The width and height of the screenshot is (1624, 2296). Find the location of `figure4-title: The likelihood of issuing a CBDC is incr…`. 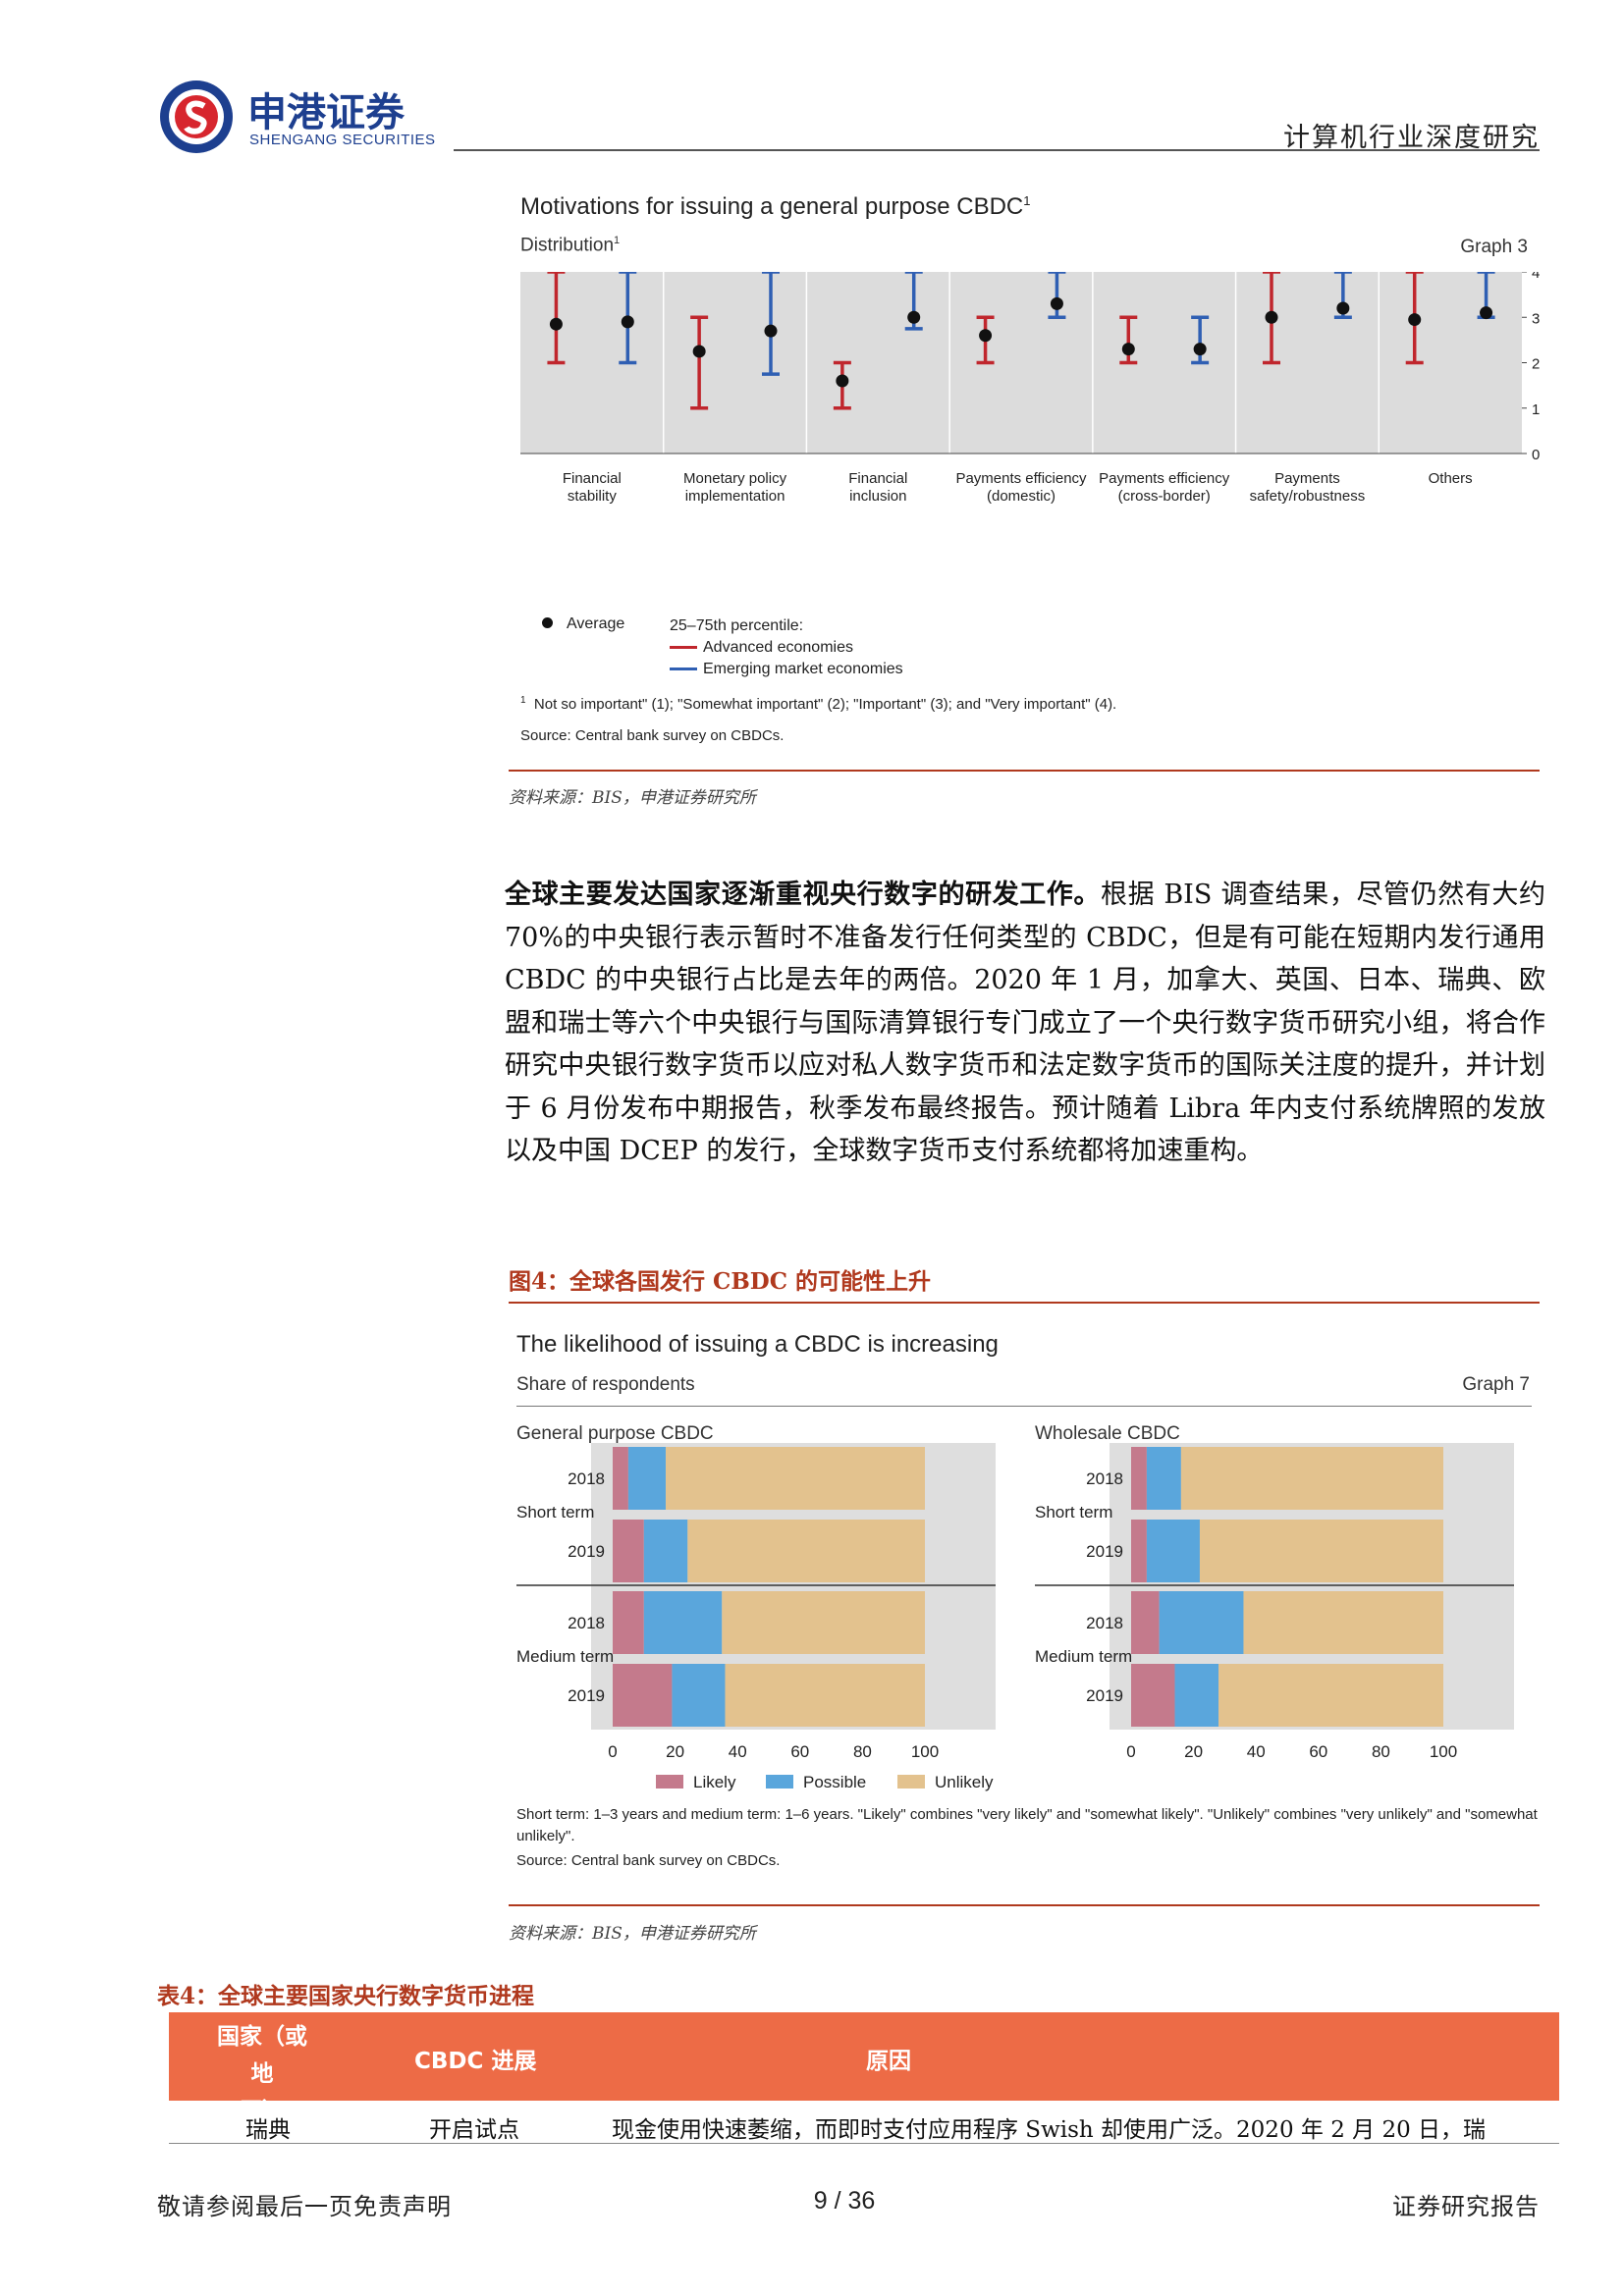

figure4-title: The likelihood of issuing a CBDC is incr… is located at coordinates (757, 1344).